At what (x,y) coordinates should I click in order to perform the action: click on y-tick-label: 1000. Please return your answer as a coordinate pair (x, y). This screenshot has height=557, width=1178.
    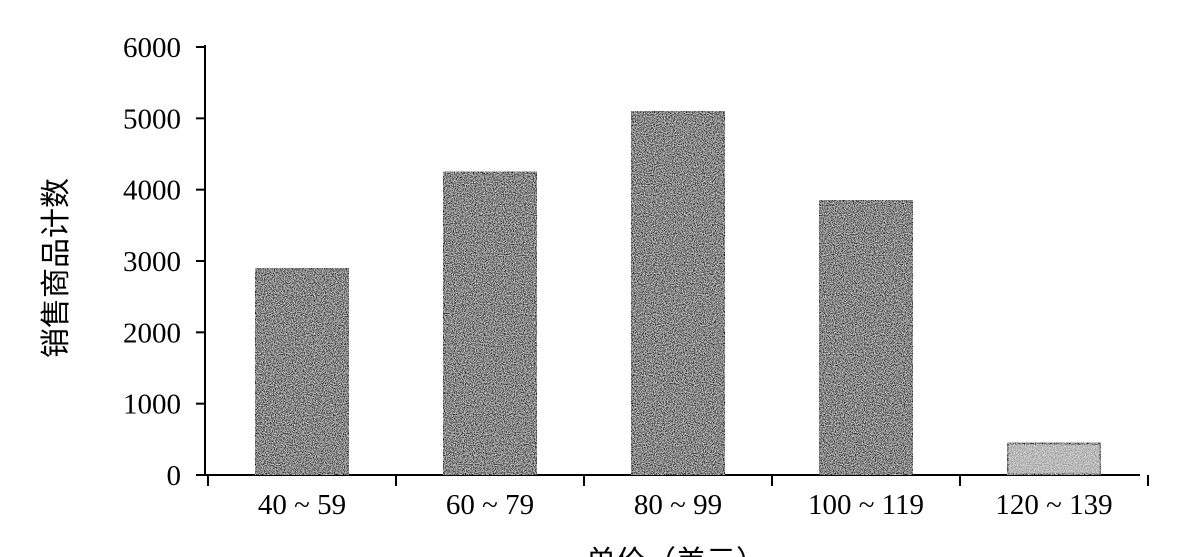
    Looking at the image, I should click on (152, 405).